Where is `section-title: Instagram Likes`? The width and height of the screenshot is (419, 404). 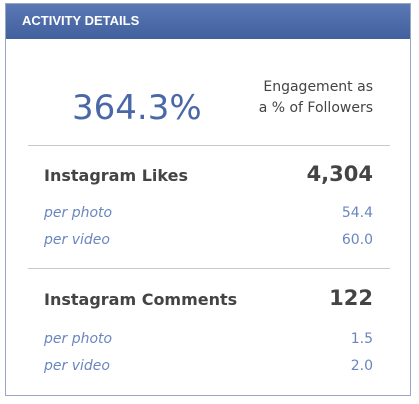 section-title: Instagram Likes is located at coordinates (116, 175).